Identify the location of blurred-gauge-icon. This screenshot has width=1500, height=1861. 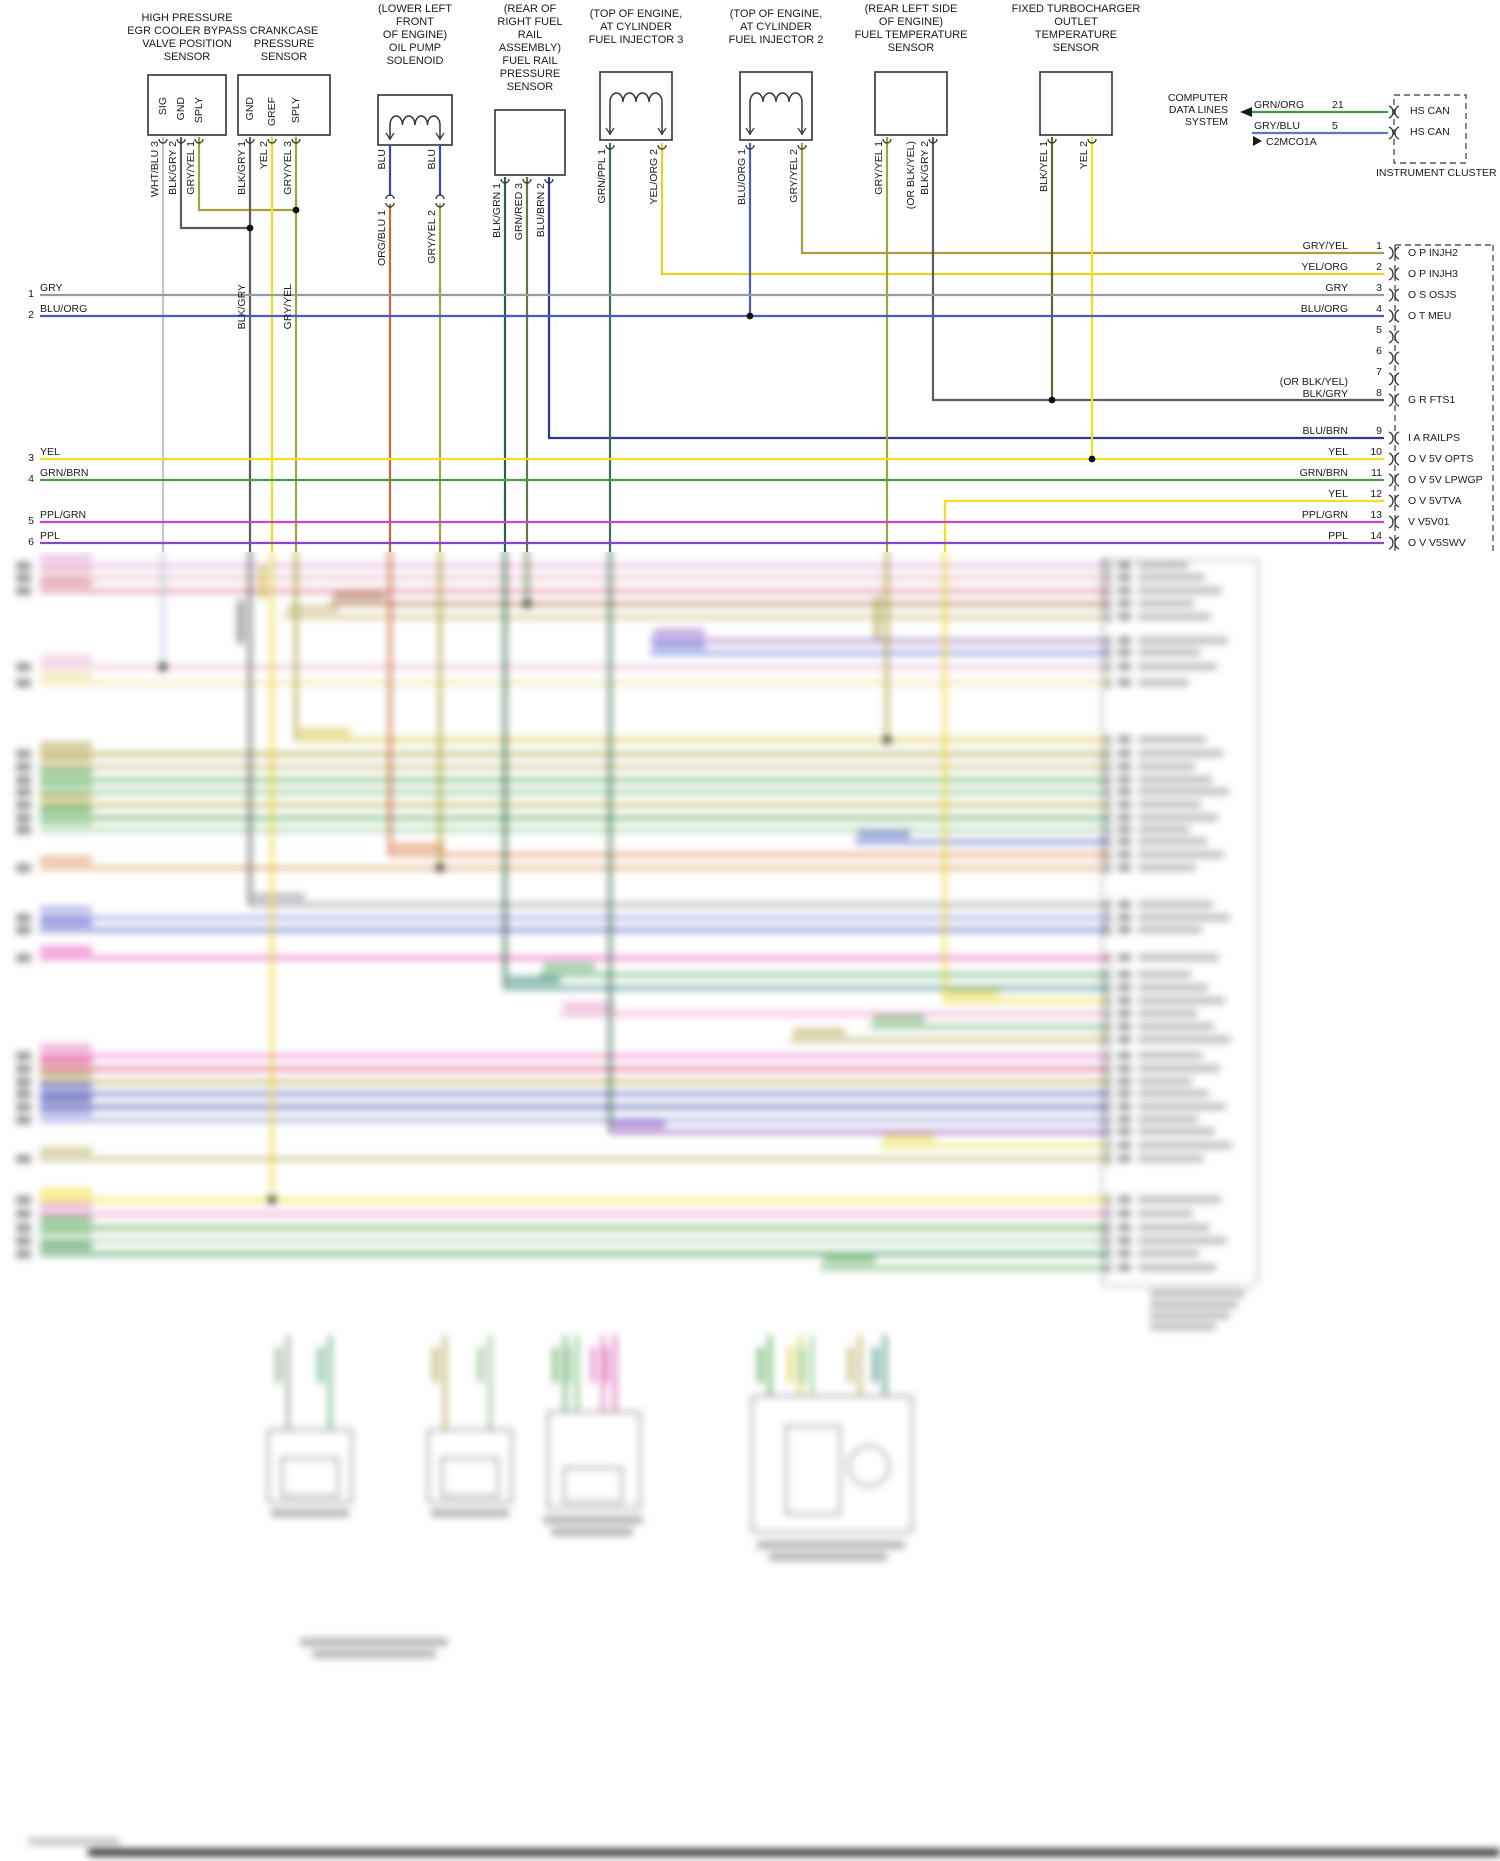
(869, 1466).